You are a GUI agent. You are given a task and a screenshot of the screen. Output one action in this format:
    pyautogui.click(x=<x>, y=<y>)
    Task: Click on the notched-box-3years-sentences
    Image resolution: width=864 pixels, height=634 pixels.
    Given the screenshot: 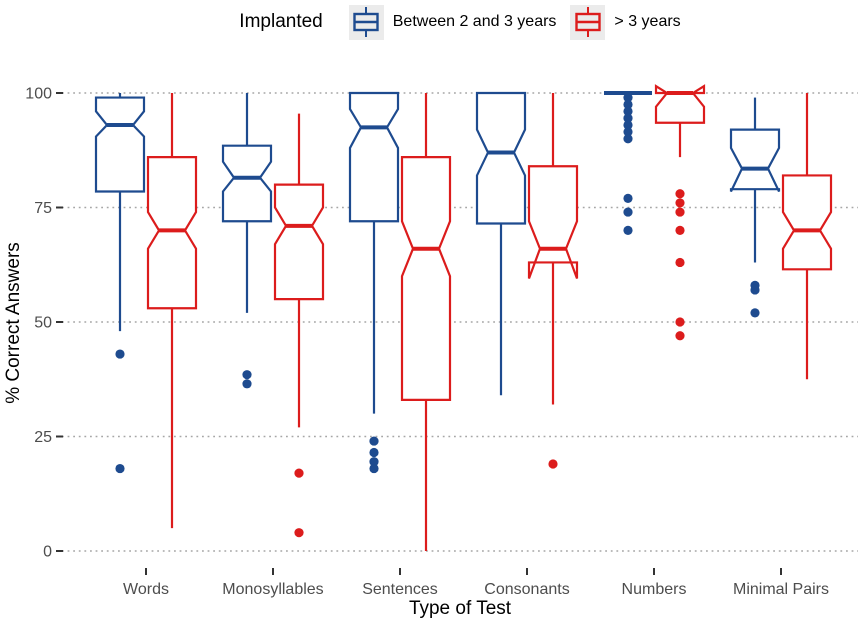 What is the action you would take?
    pyautogui.click(x=426, y=278)
    